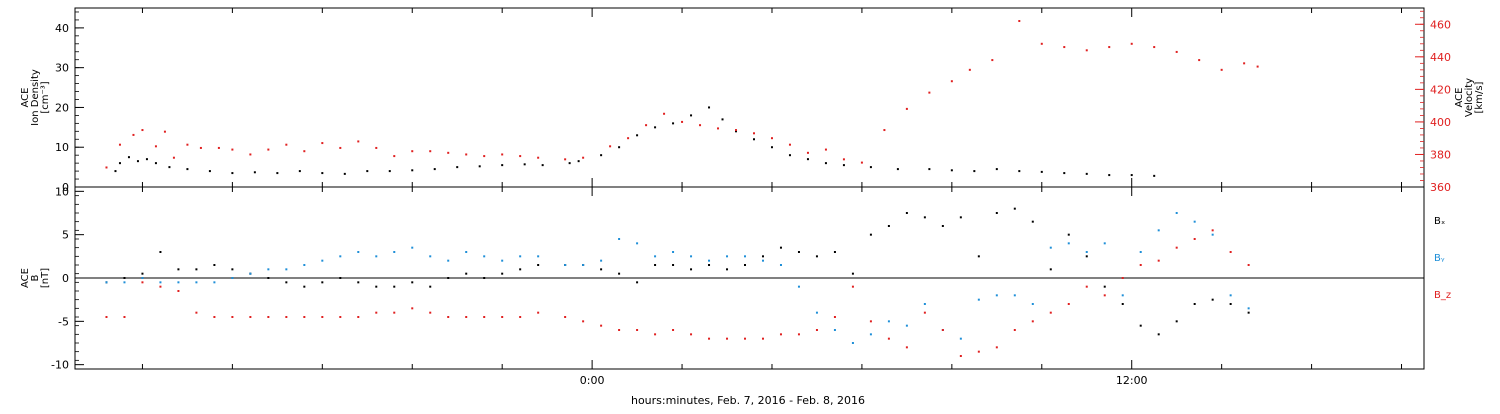 The height and width of the screenshot is (414, 1500). I want to click on y-tick-label: 30, so click(62, 68).